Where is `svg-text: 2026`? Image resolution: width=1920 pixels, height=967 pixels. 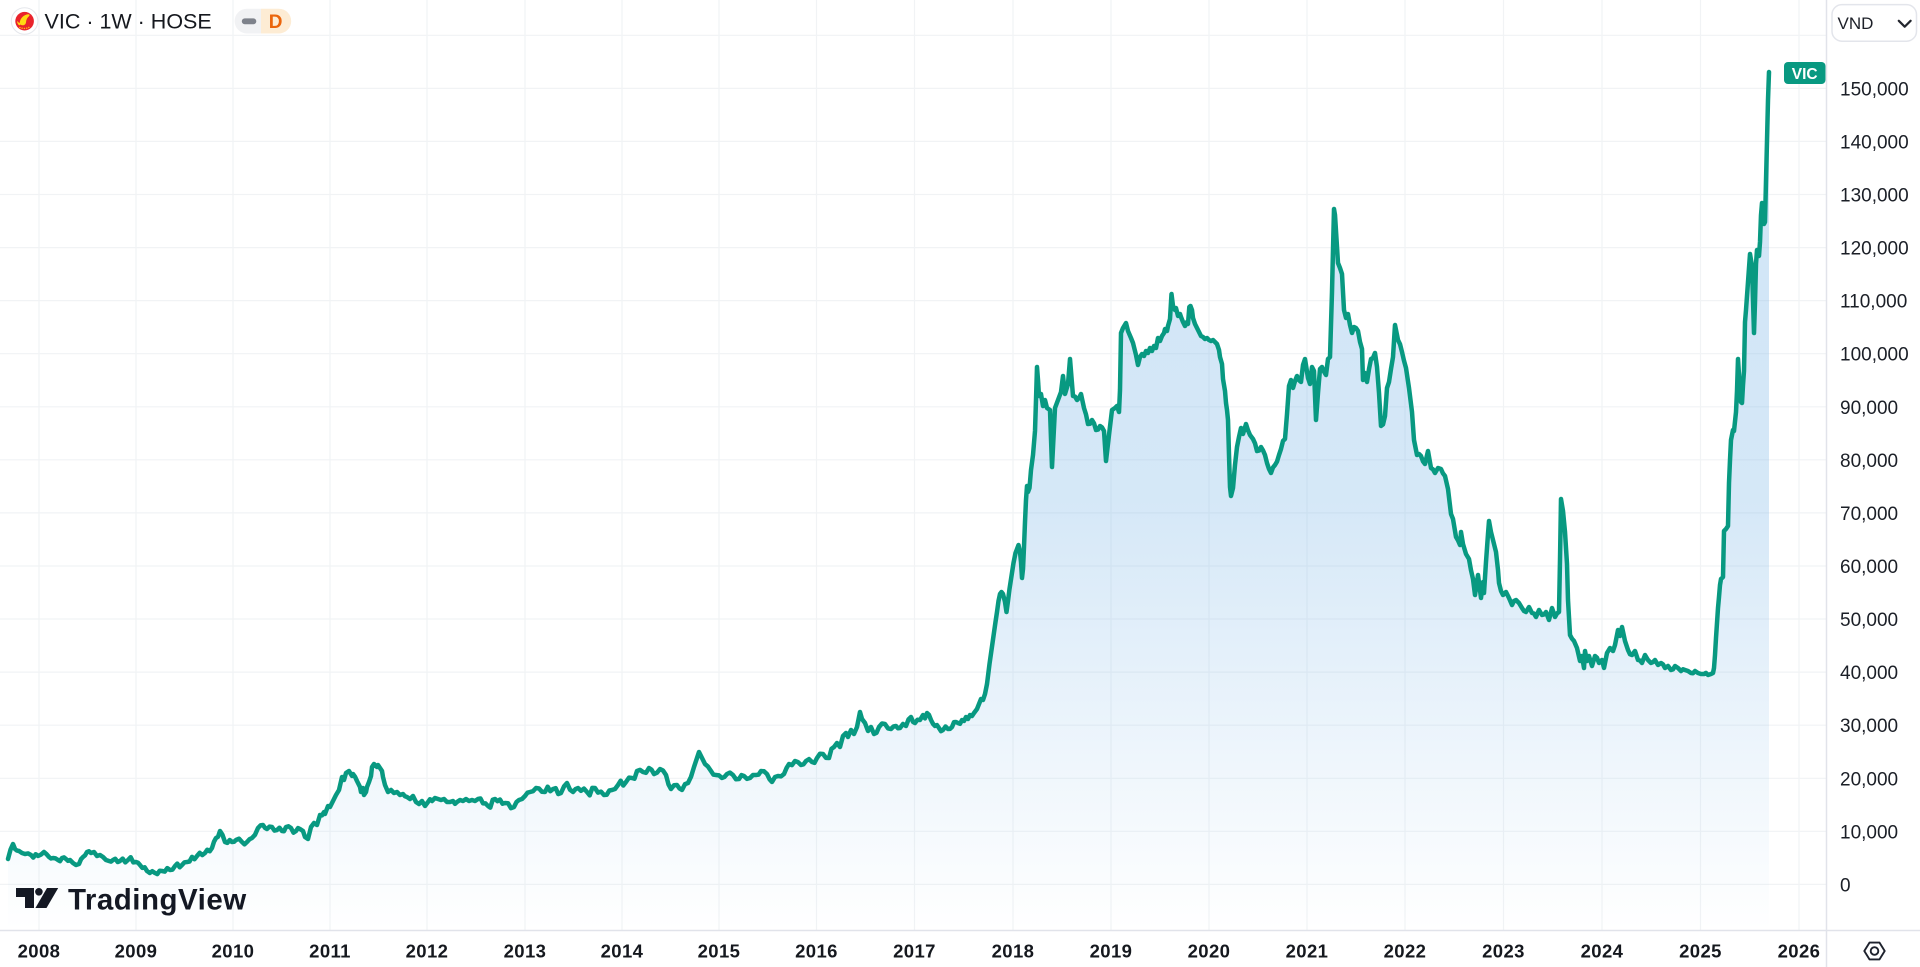 svg-text: 2026 is located at coordinates (1799, 951).